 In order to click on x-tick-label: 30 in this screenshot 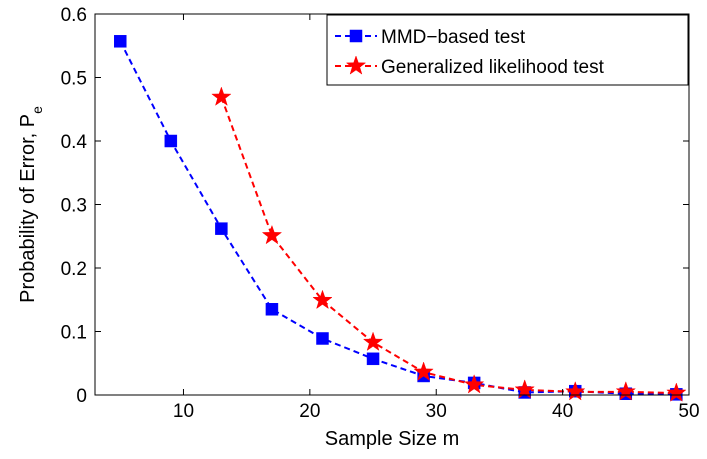, I will do `click(436, 411)`.